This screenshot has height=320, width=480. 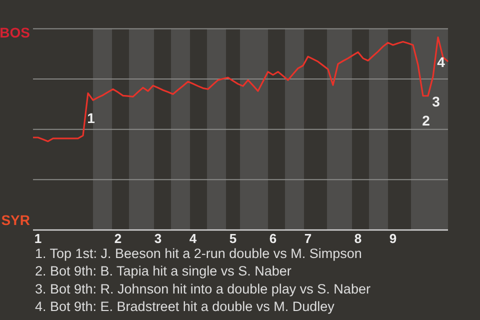 What do you see at coordinates (426, 120) in the screenshot?
I see `annotation: 2` at bounding box center [426, 120].